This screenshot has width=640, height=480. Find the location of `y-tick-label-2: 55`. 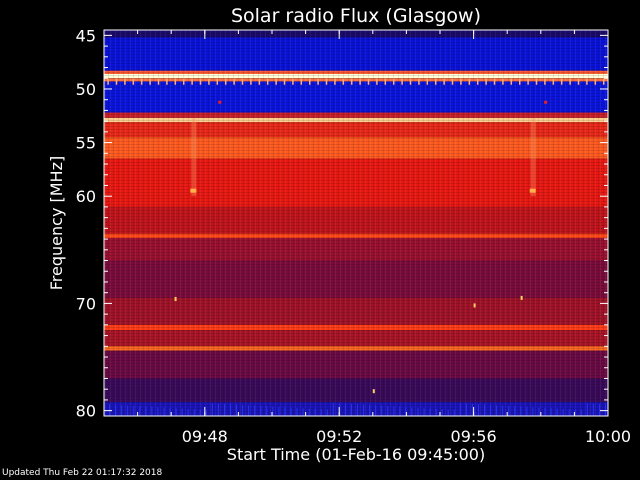

y-tick-label-2: 55 is located at coordinates (86, 143).